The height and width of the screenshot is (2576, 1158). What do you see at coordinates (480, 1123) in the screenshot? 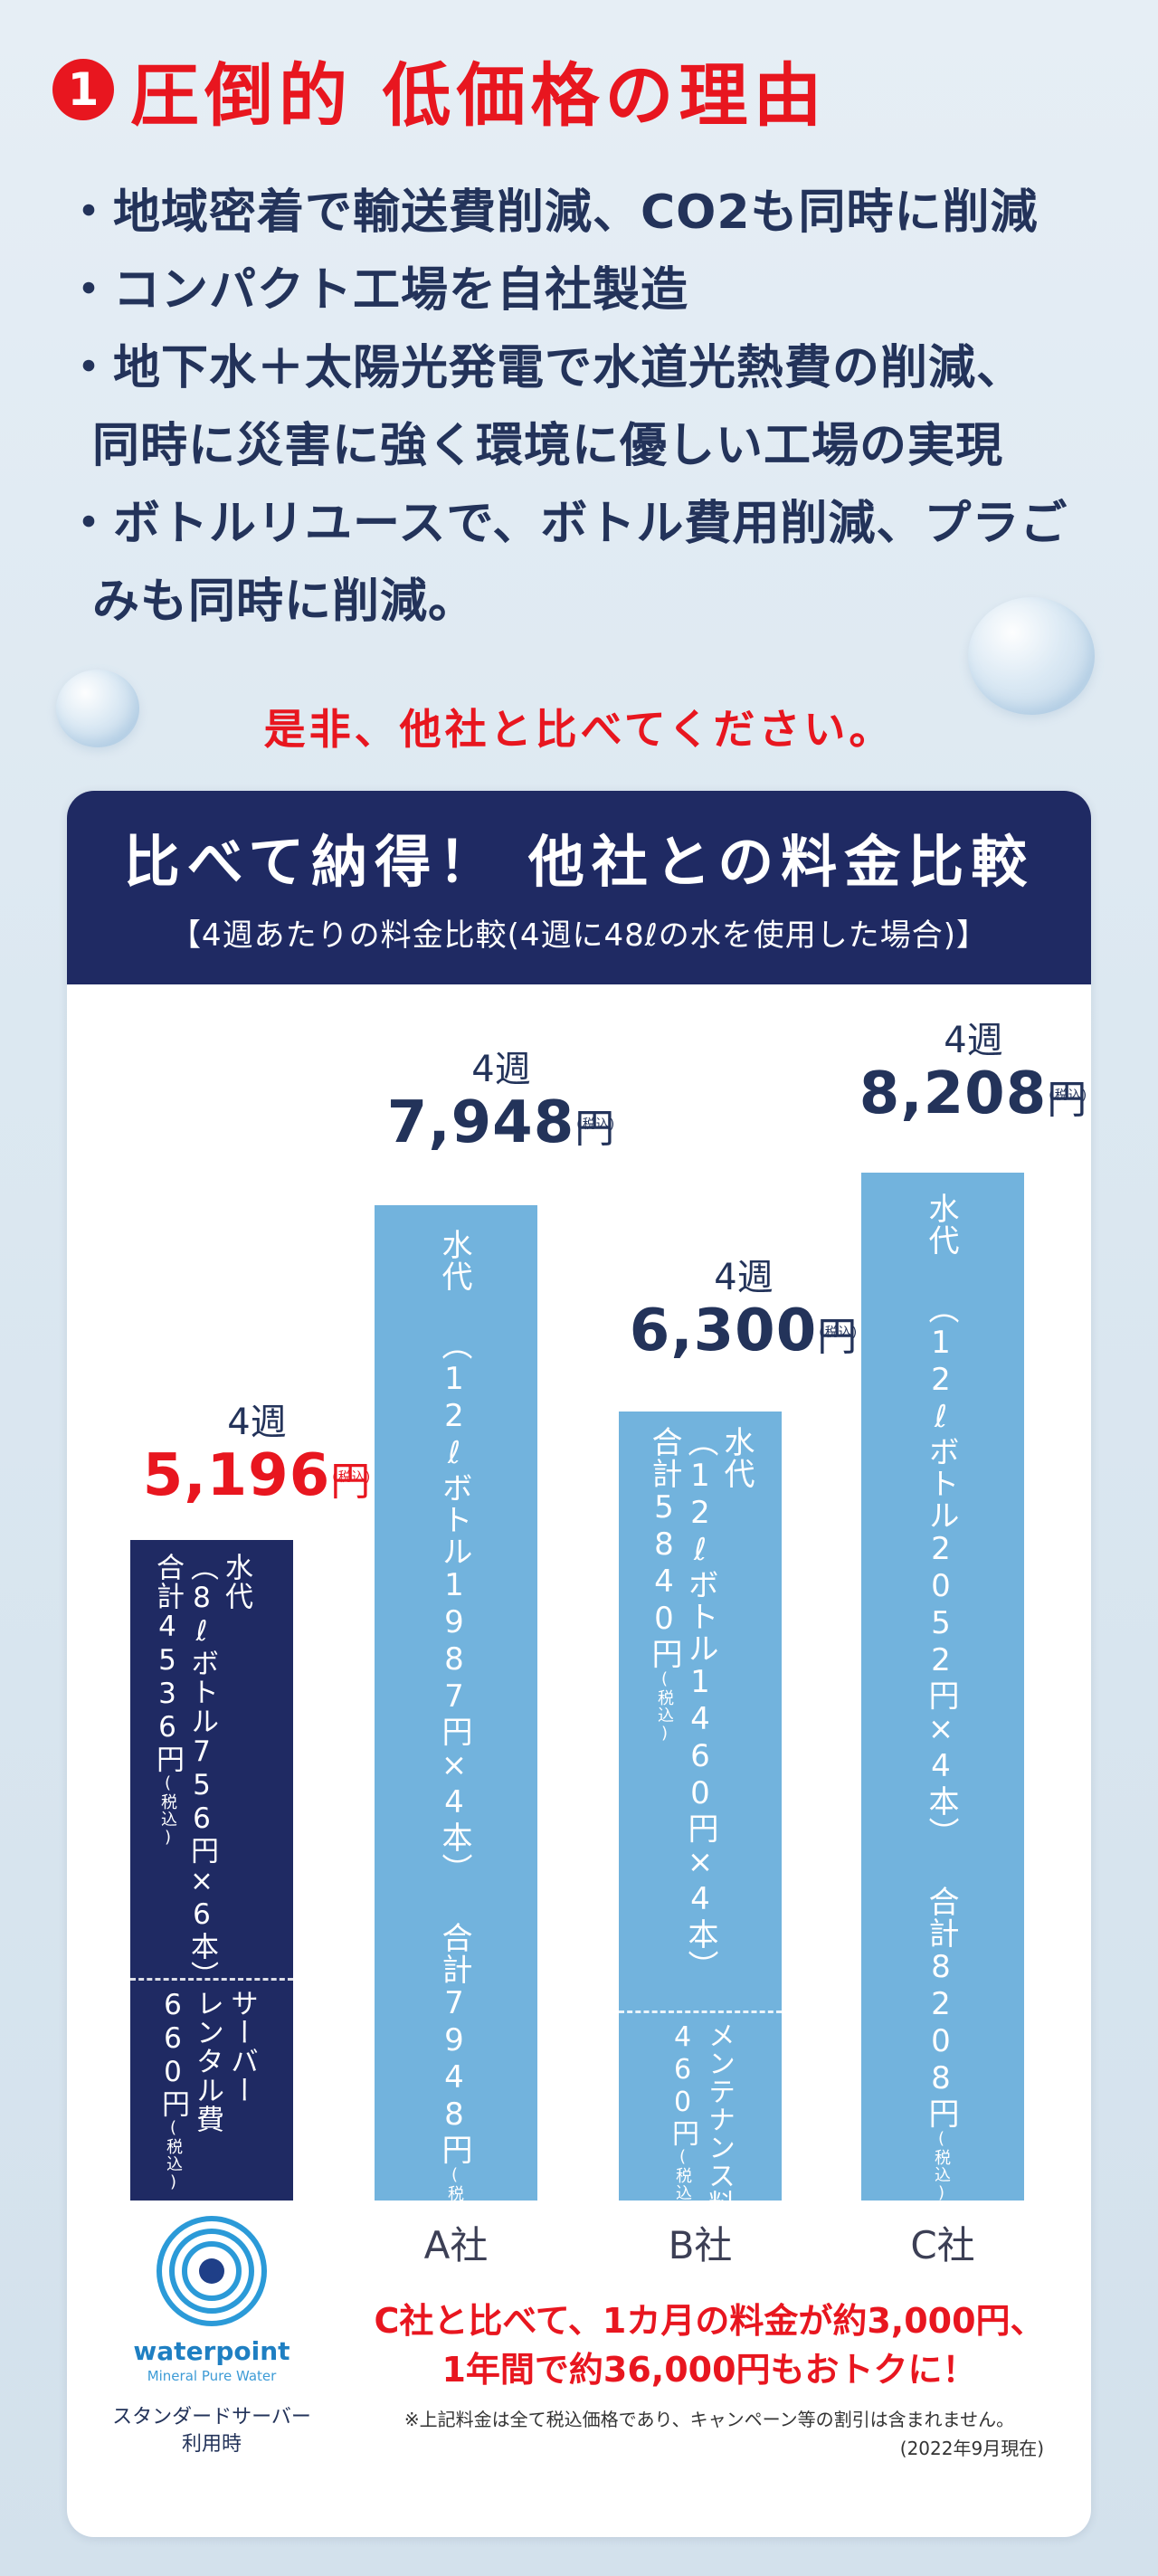
I see `price-value: 7,948` at bounding box center [480, 1123].